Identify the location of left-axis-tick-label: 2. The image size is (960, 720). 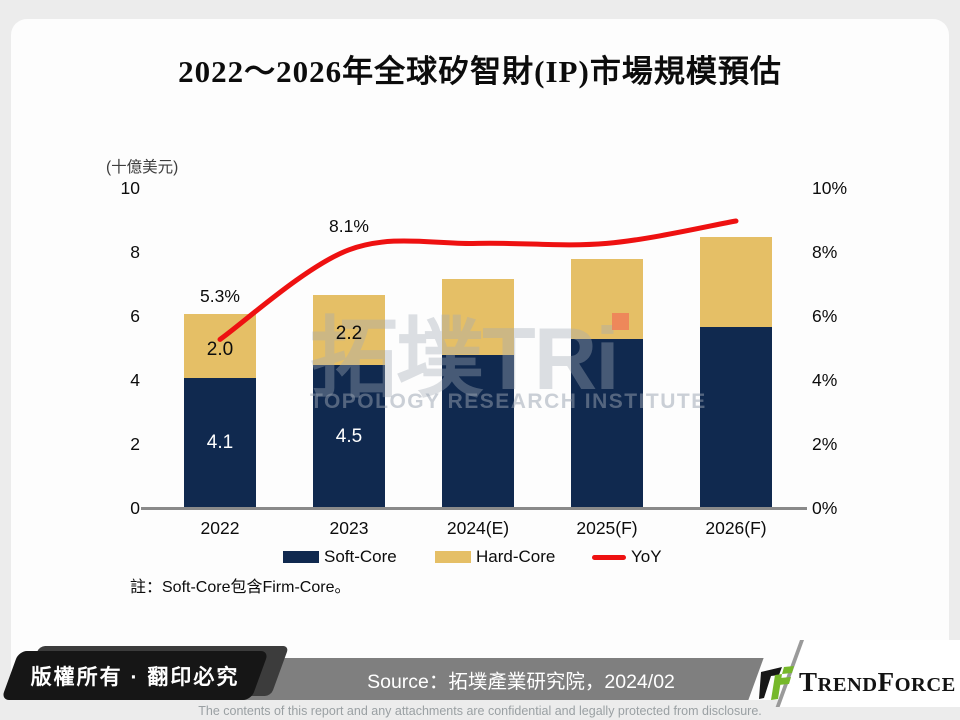
(135, 444).